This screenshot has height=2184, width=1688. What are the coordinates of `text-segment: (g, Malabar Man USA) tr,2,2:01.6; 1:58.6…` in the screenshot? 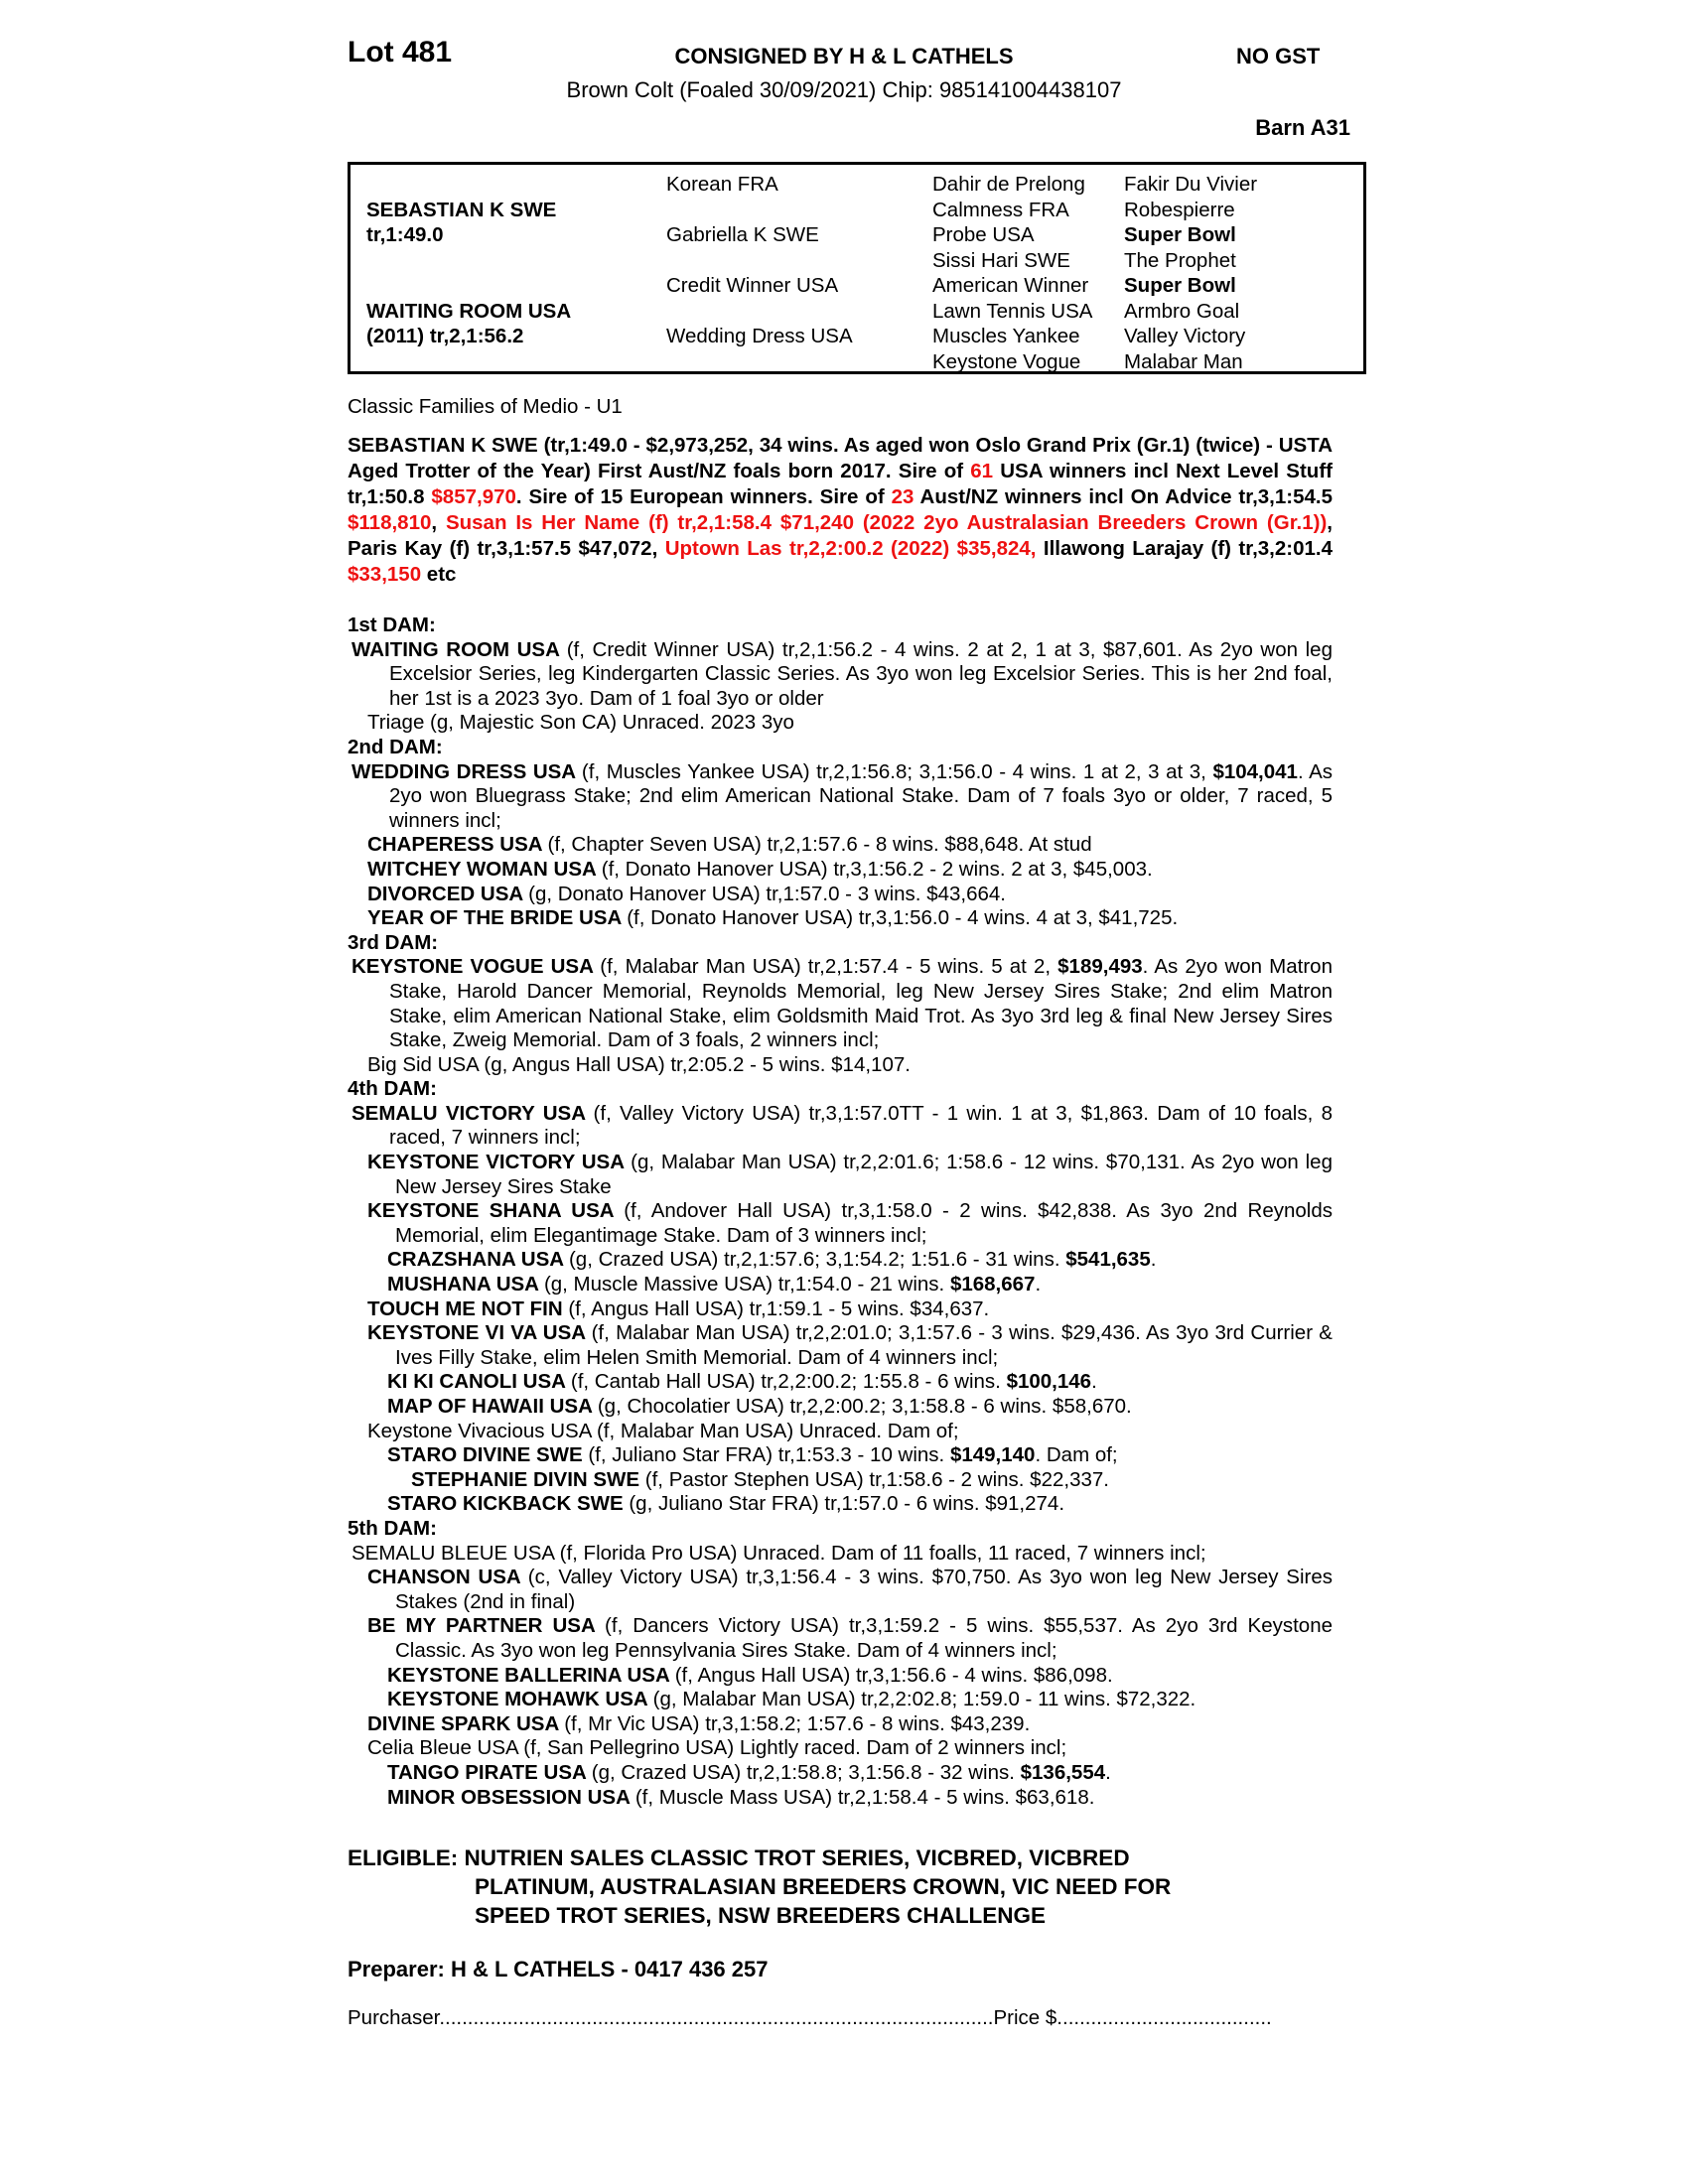 It's located at (864, 1174).